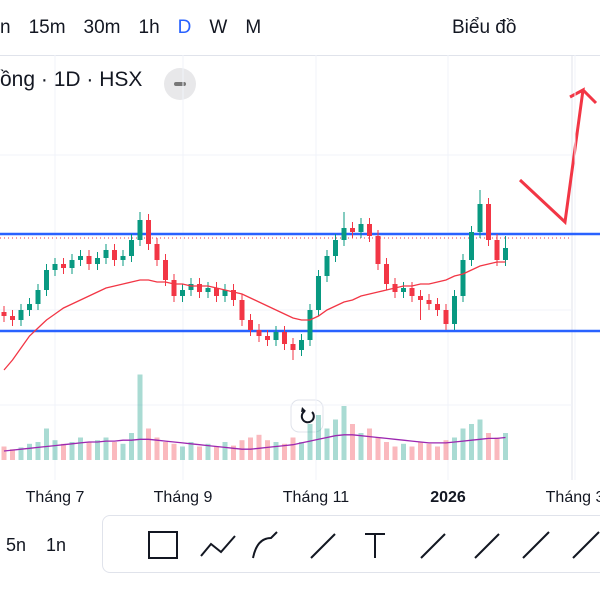 This screenshot has height=600, width=600. What do you see at coordinates (184, 27) in the screenshot?
I see `interval-button: D` at bounding box center [184, 27].